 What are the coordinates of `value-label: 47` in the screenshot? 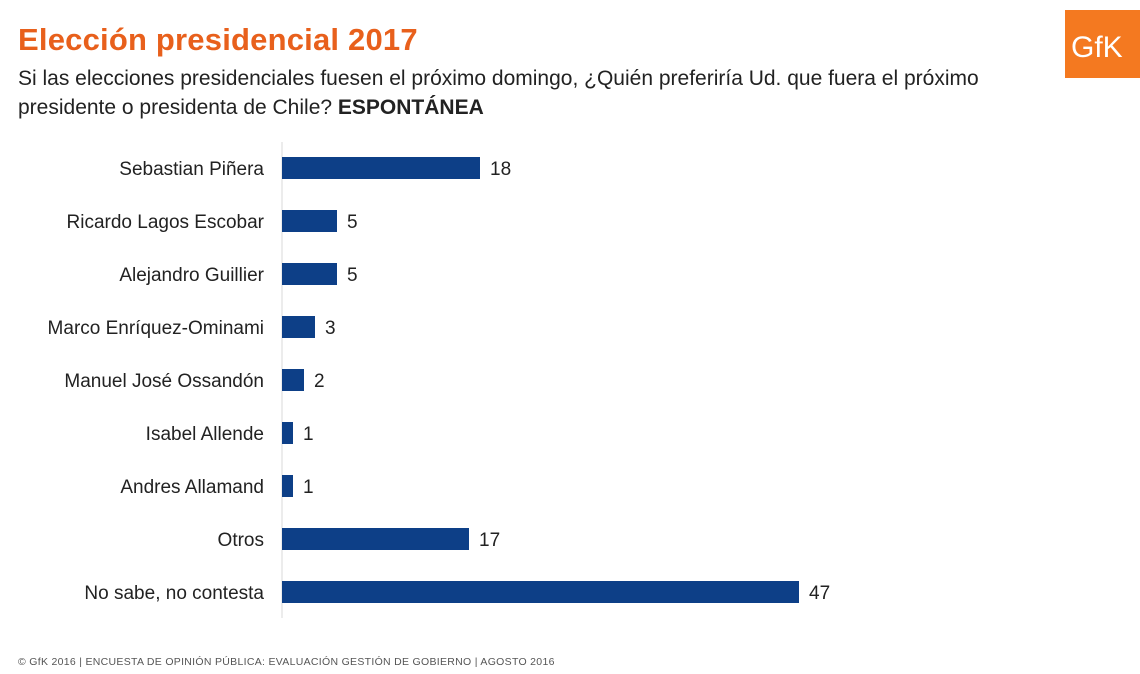 It's located at (819, 593).